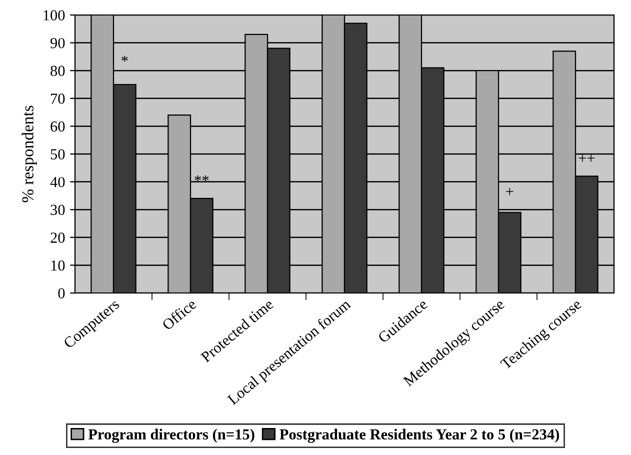 The image size is (631, 455). I want to click on y-tick-label: 90, so click(57, 43).